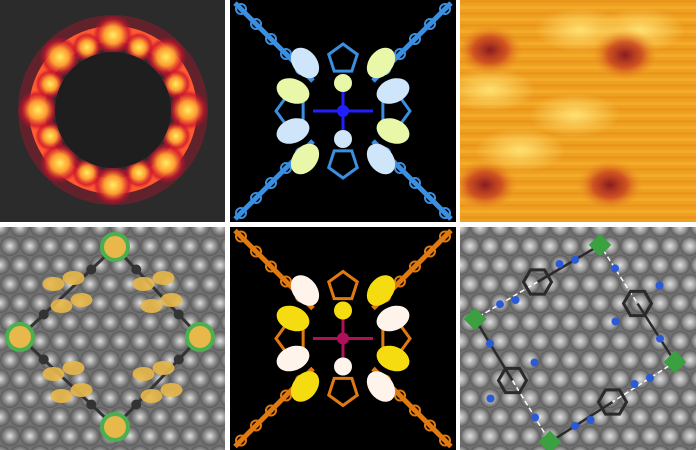  I want to click on depression, so click(625, 55).